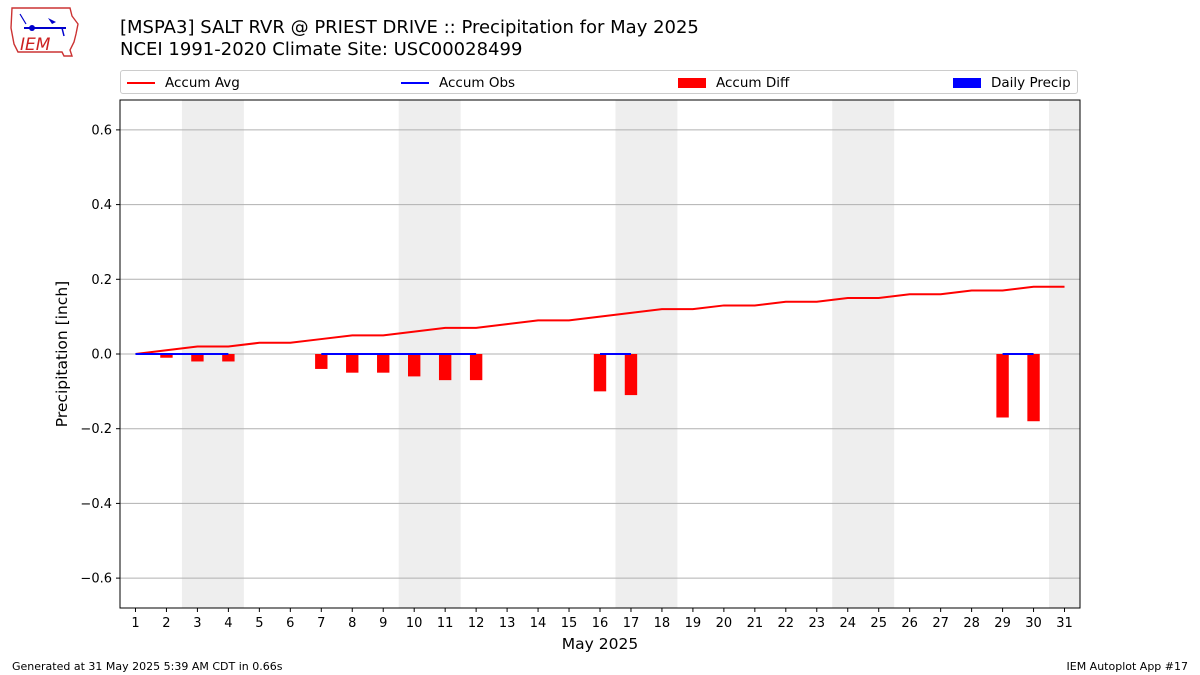  Describe the element at coordinates (96, 429) in the screenshot. I see `y-tick-label: −0.2` at that location.